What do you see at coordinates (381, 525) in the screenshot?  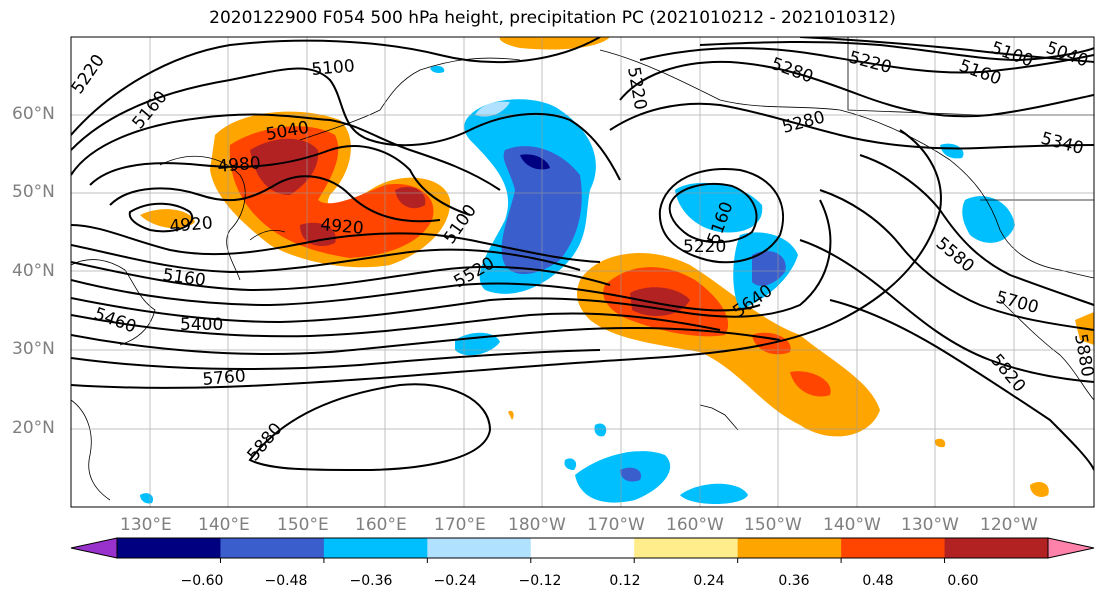 I see `lon-label: 160°E` at bounding box center [381, 525].